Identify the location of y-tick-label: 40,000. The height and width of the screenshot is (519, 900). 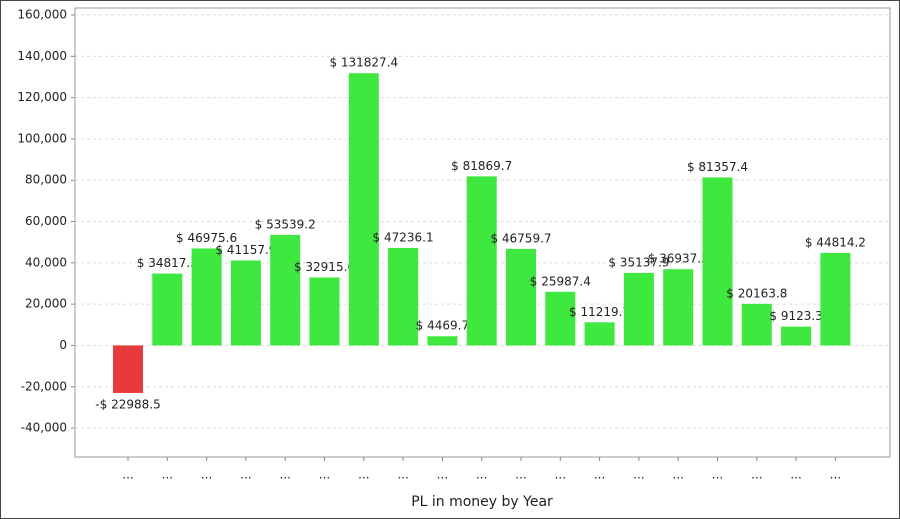
(46, 262).